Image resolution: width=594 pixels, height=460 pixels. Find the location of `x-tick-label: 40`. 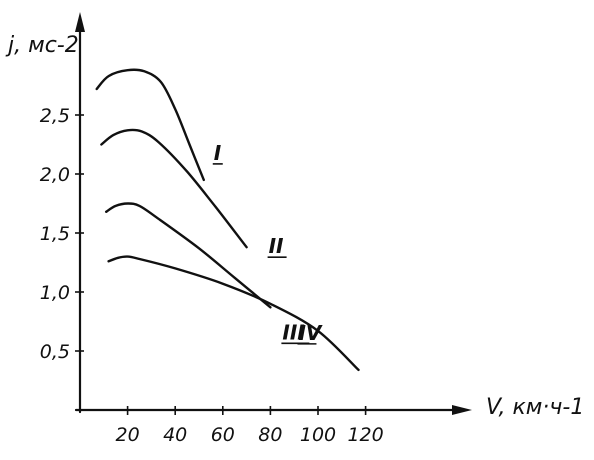

x-tick-label: 40 is located at coordinates (175, 435).